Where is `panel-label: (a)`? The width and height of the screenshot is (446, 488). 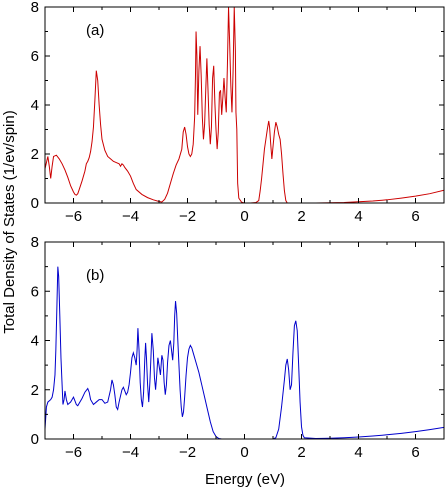 panel-label: (a) is located at coordinates (95, 30).